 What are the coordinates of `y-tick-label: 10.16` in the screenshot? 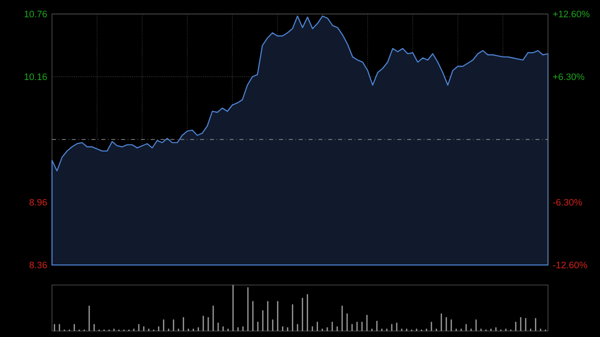 It's located at (35, 76).